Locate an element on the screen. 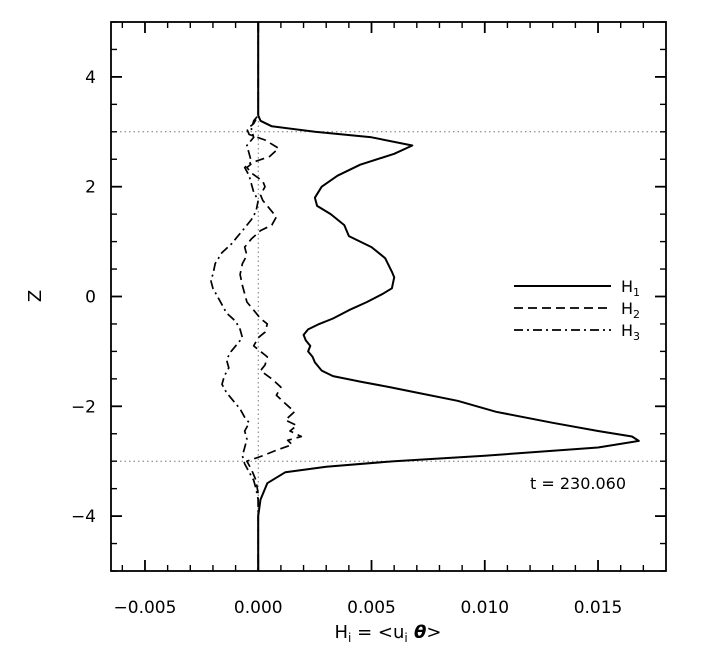 Image resolution: width=722 pixels, height=651 pixels. x-tick-label-1: 0.000 is located at coordinates (258, 608).